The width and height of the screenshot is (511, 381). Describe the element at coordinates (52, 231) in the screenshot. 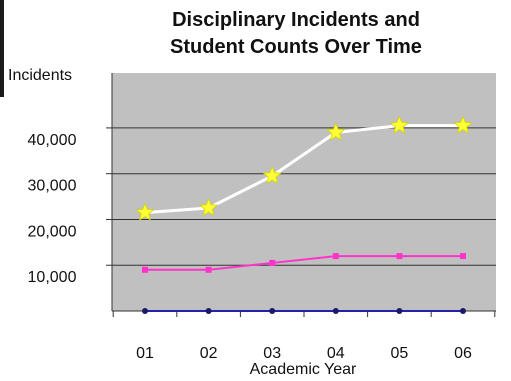

I see `y-tick-label-1: 20,000` at that location.